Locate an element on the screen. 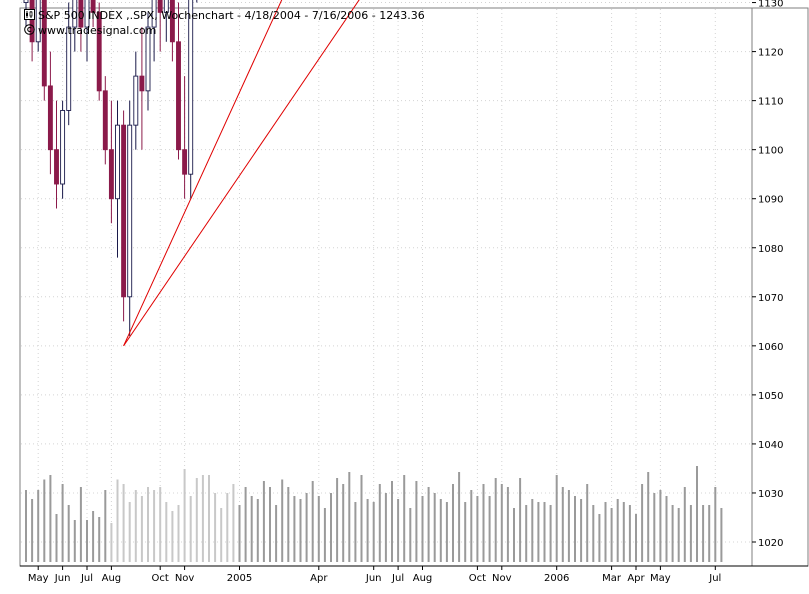 Image resolution: width=809 pixels, height=594 pixels. y-tick-label: 1040 is located at coordinates (770, 445).